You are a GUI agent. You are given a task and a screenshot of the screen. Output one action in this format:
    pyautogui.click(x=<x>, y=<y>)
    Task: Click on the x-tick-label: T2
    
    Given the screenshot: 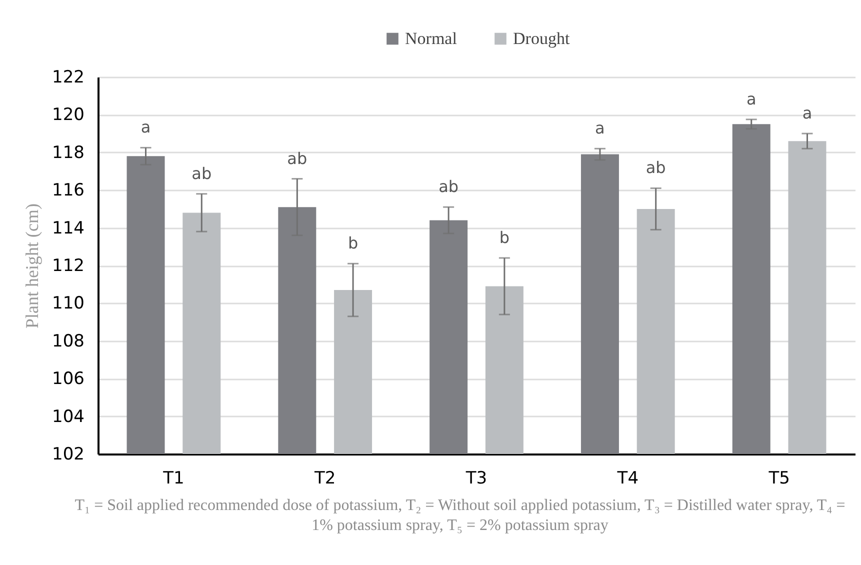 What is the action you would take?
    pyautogui.click(x=325, y=478)
    